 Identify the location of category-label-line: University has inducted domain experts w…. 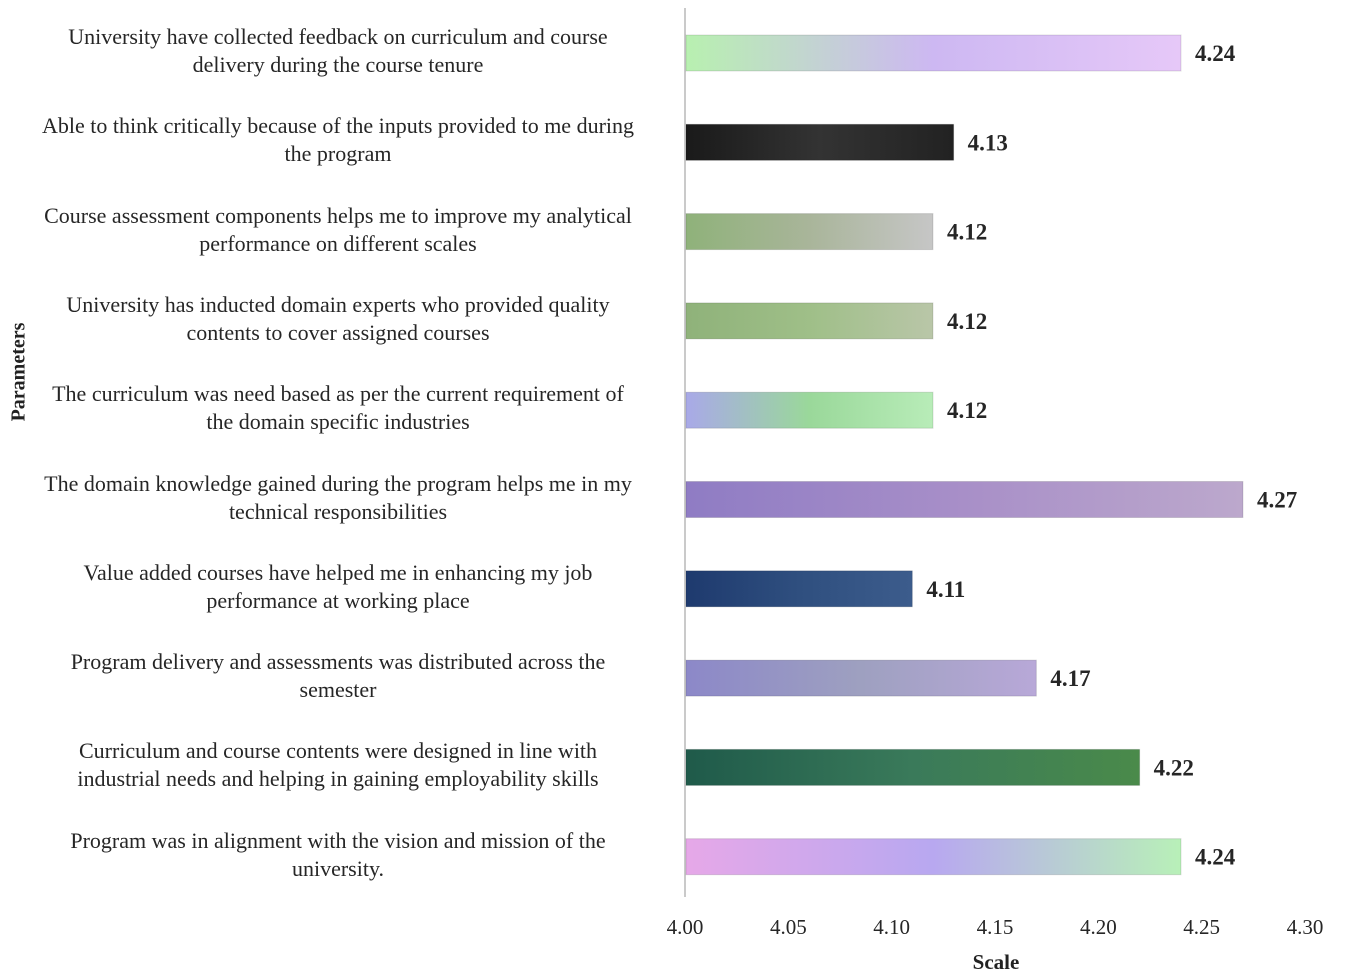
(338, 304).